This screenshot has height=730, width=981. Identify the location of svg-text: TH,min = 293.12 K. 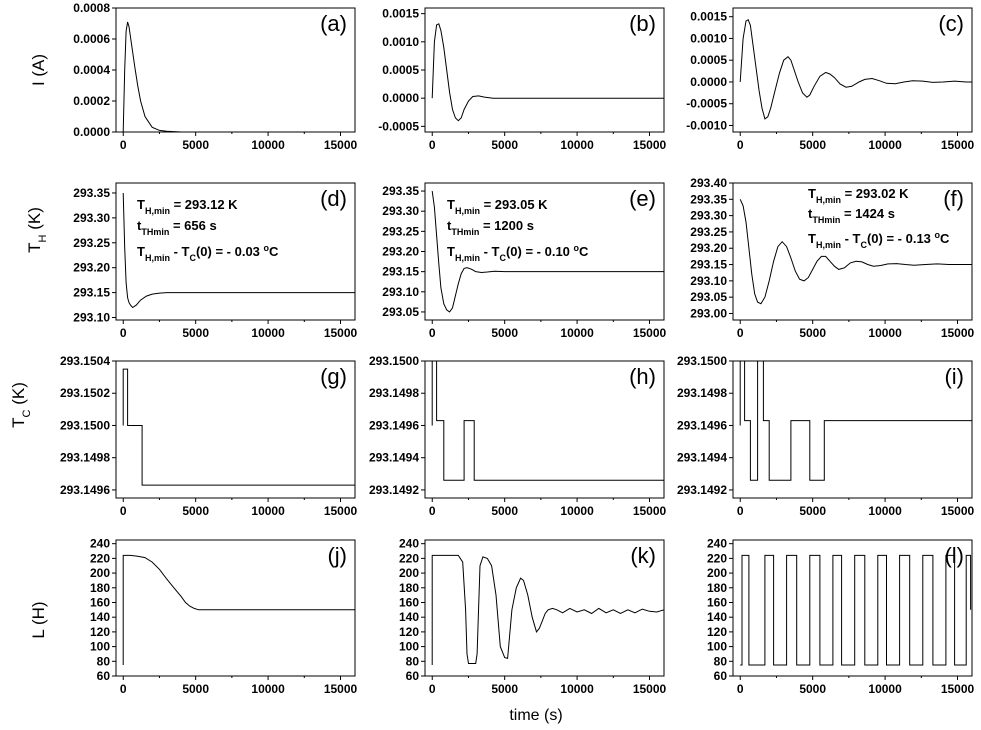
(187, 206).